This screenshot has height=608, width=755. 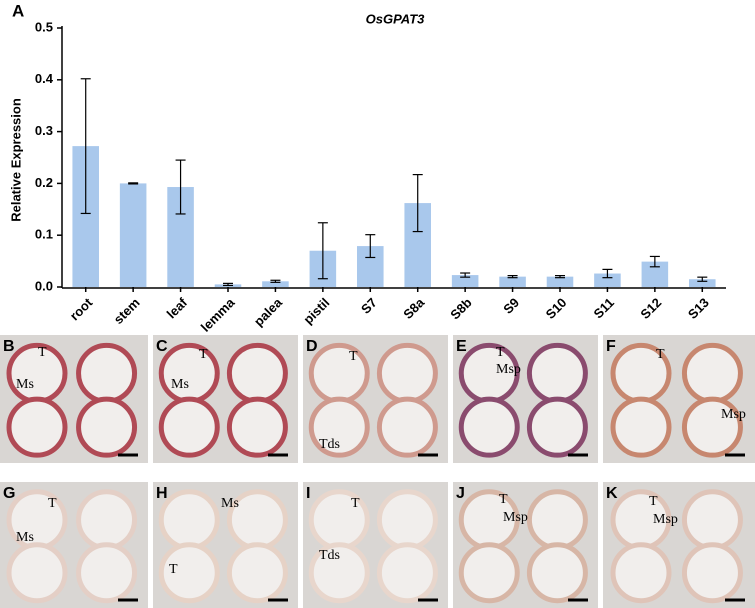 I want to click on y-tick-label: 0.4, so click(x=44, y=78).